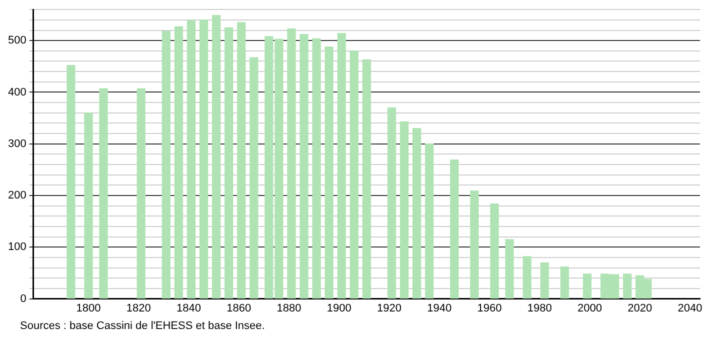 Image resolution: width=710 pixels, height=340 pixels. What do you see at coordinates (17, 196) in the screenshot?
I see `y-tick-label: 200` at bounding box center [17, 196].